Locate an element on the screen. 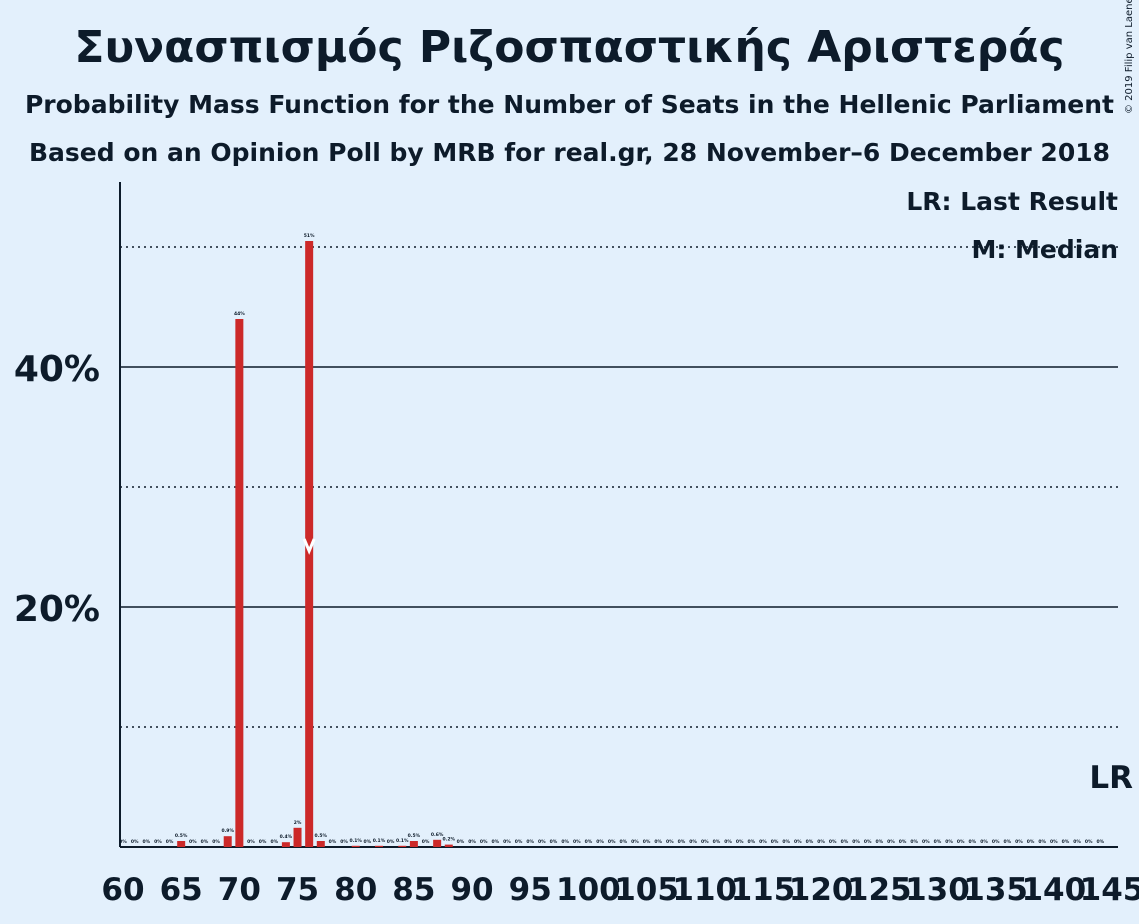  x-tick-label: 60 is located at coordinates (122, 890).